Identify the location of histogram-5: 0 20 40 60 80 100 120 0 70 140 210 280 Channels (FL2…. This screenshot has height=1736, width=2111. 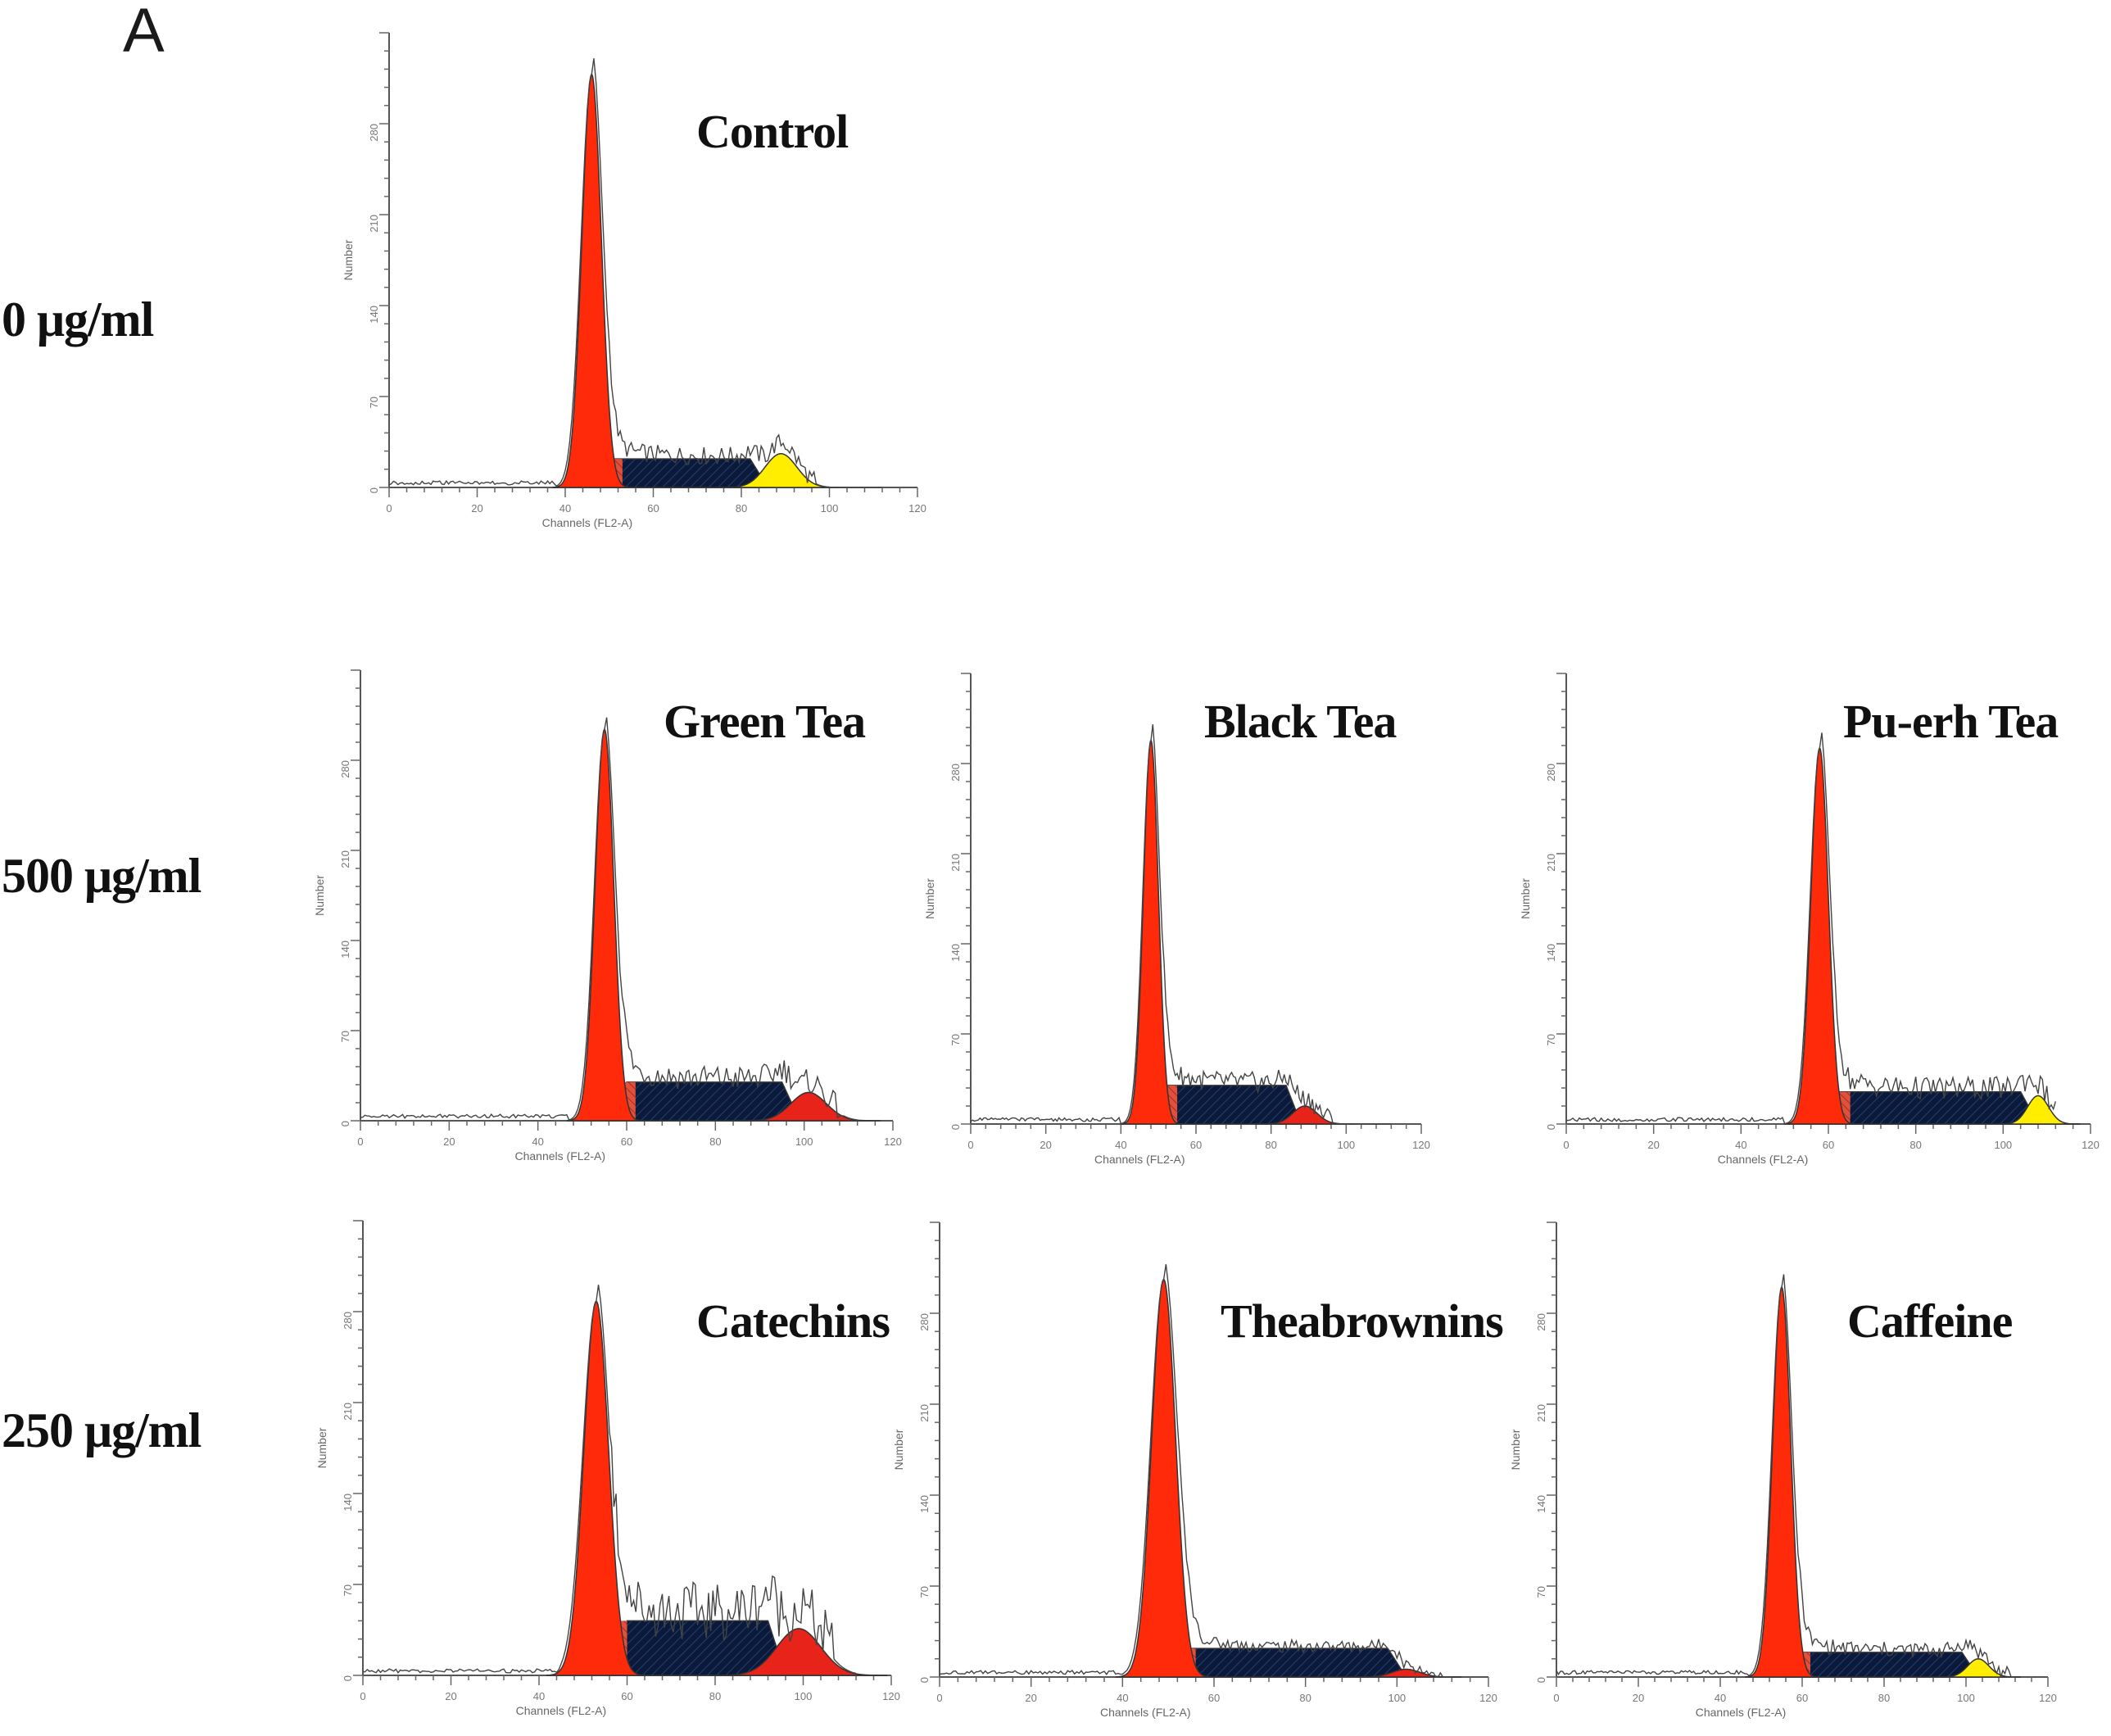
(1198, 1470).